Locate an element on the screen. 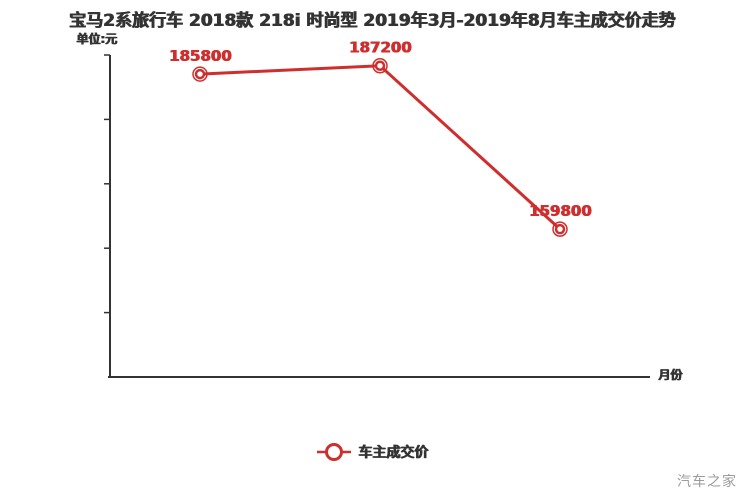 The width and height of the screenshot is (744, 496). data-point-label: 187200 is located at coordinates (380, 48).